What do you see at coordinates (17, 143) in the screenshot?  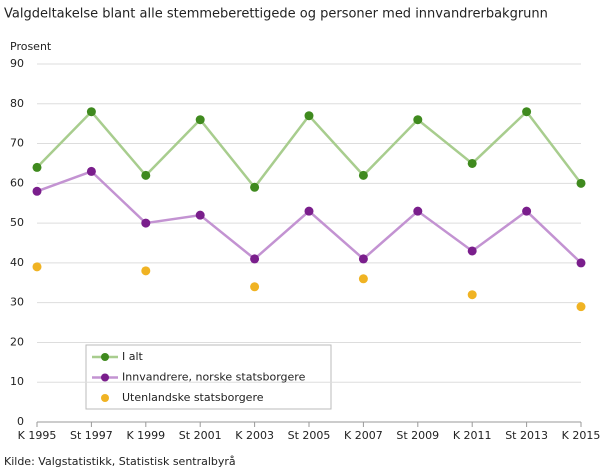 I see `y-tick-label: 70` at bounding box center [17, 143].